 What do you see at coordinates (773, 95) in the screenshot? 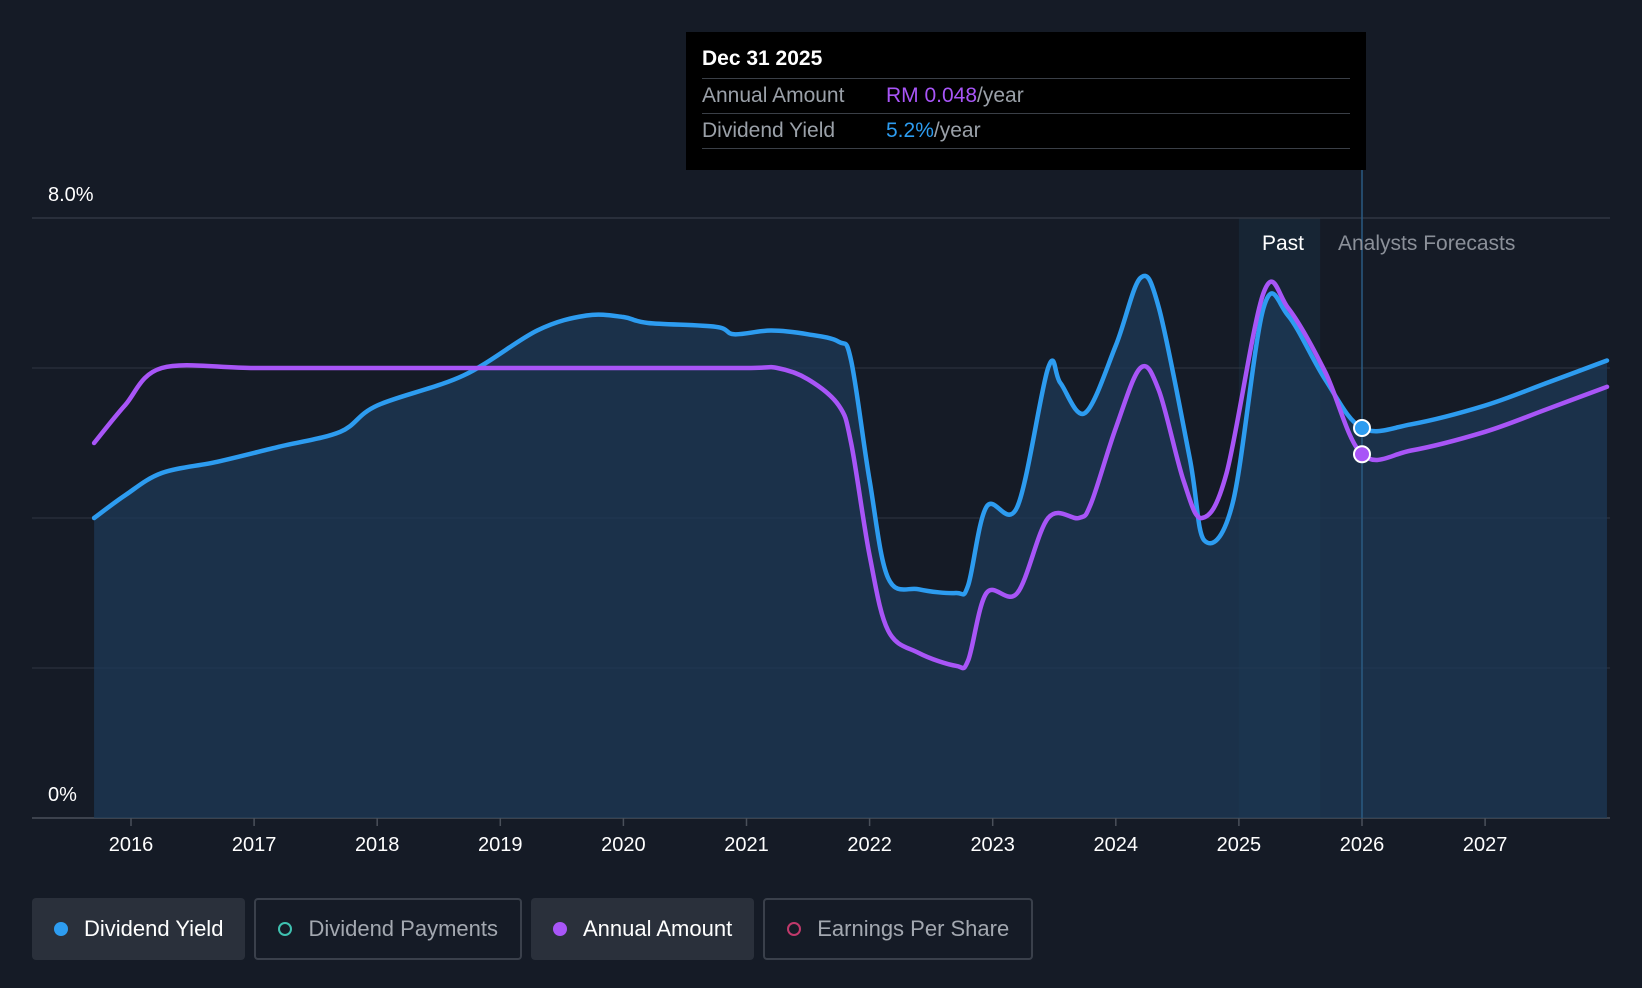
I see `tooltip-annual-label: Annual Amount` at bounding box center [773, 95].